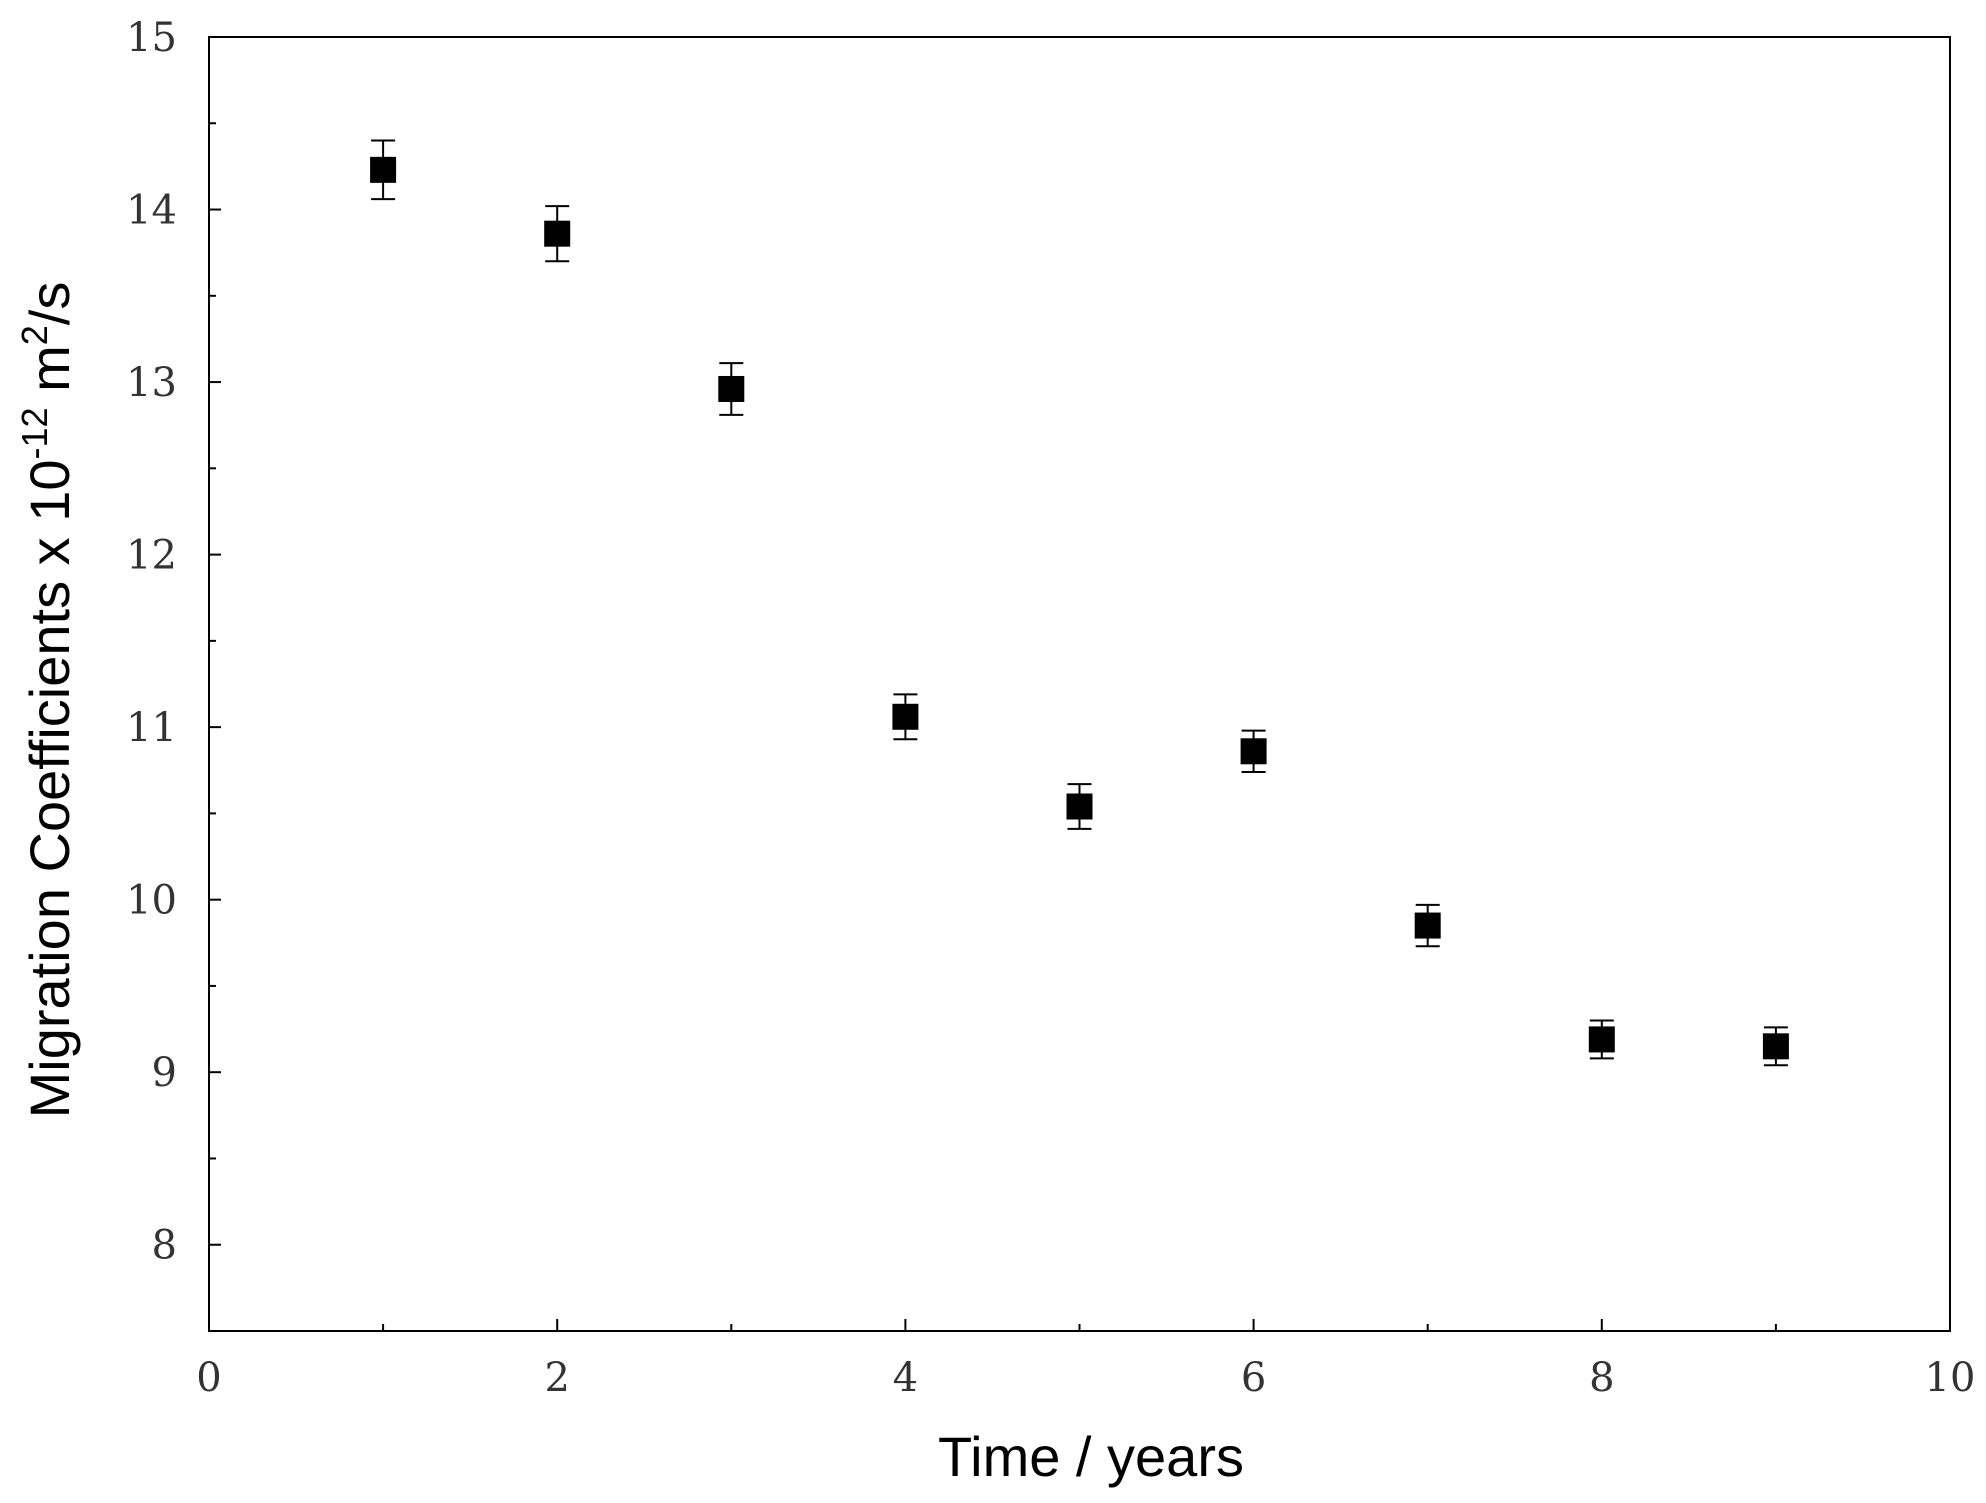 The height and width of the screenshot is (1503, 1986). I want to click on x-tick-label: 2, so click(556, 1378).